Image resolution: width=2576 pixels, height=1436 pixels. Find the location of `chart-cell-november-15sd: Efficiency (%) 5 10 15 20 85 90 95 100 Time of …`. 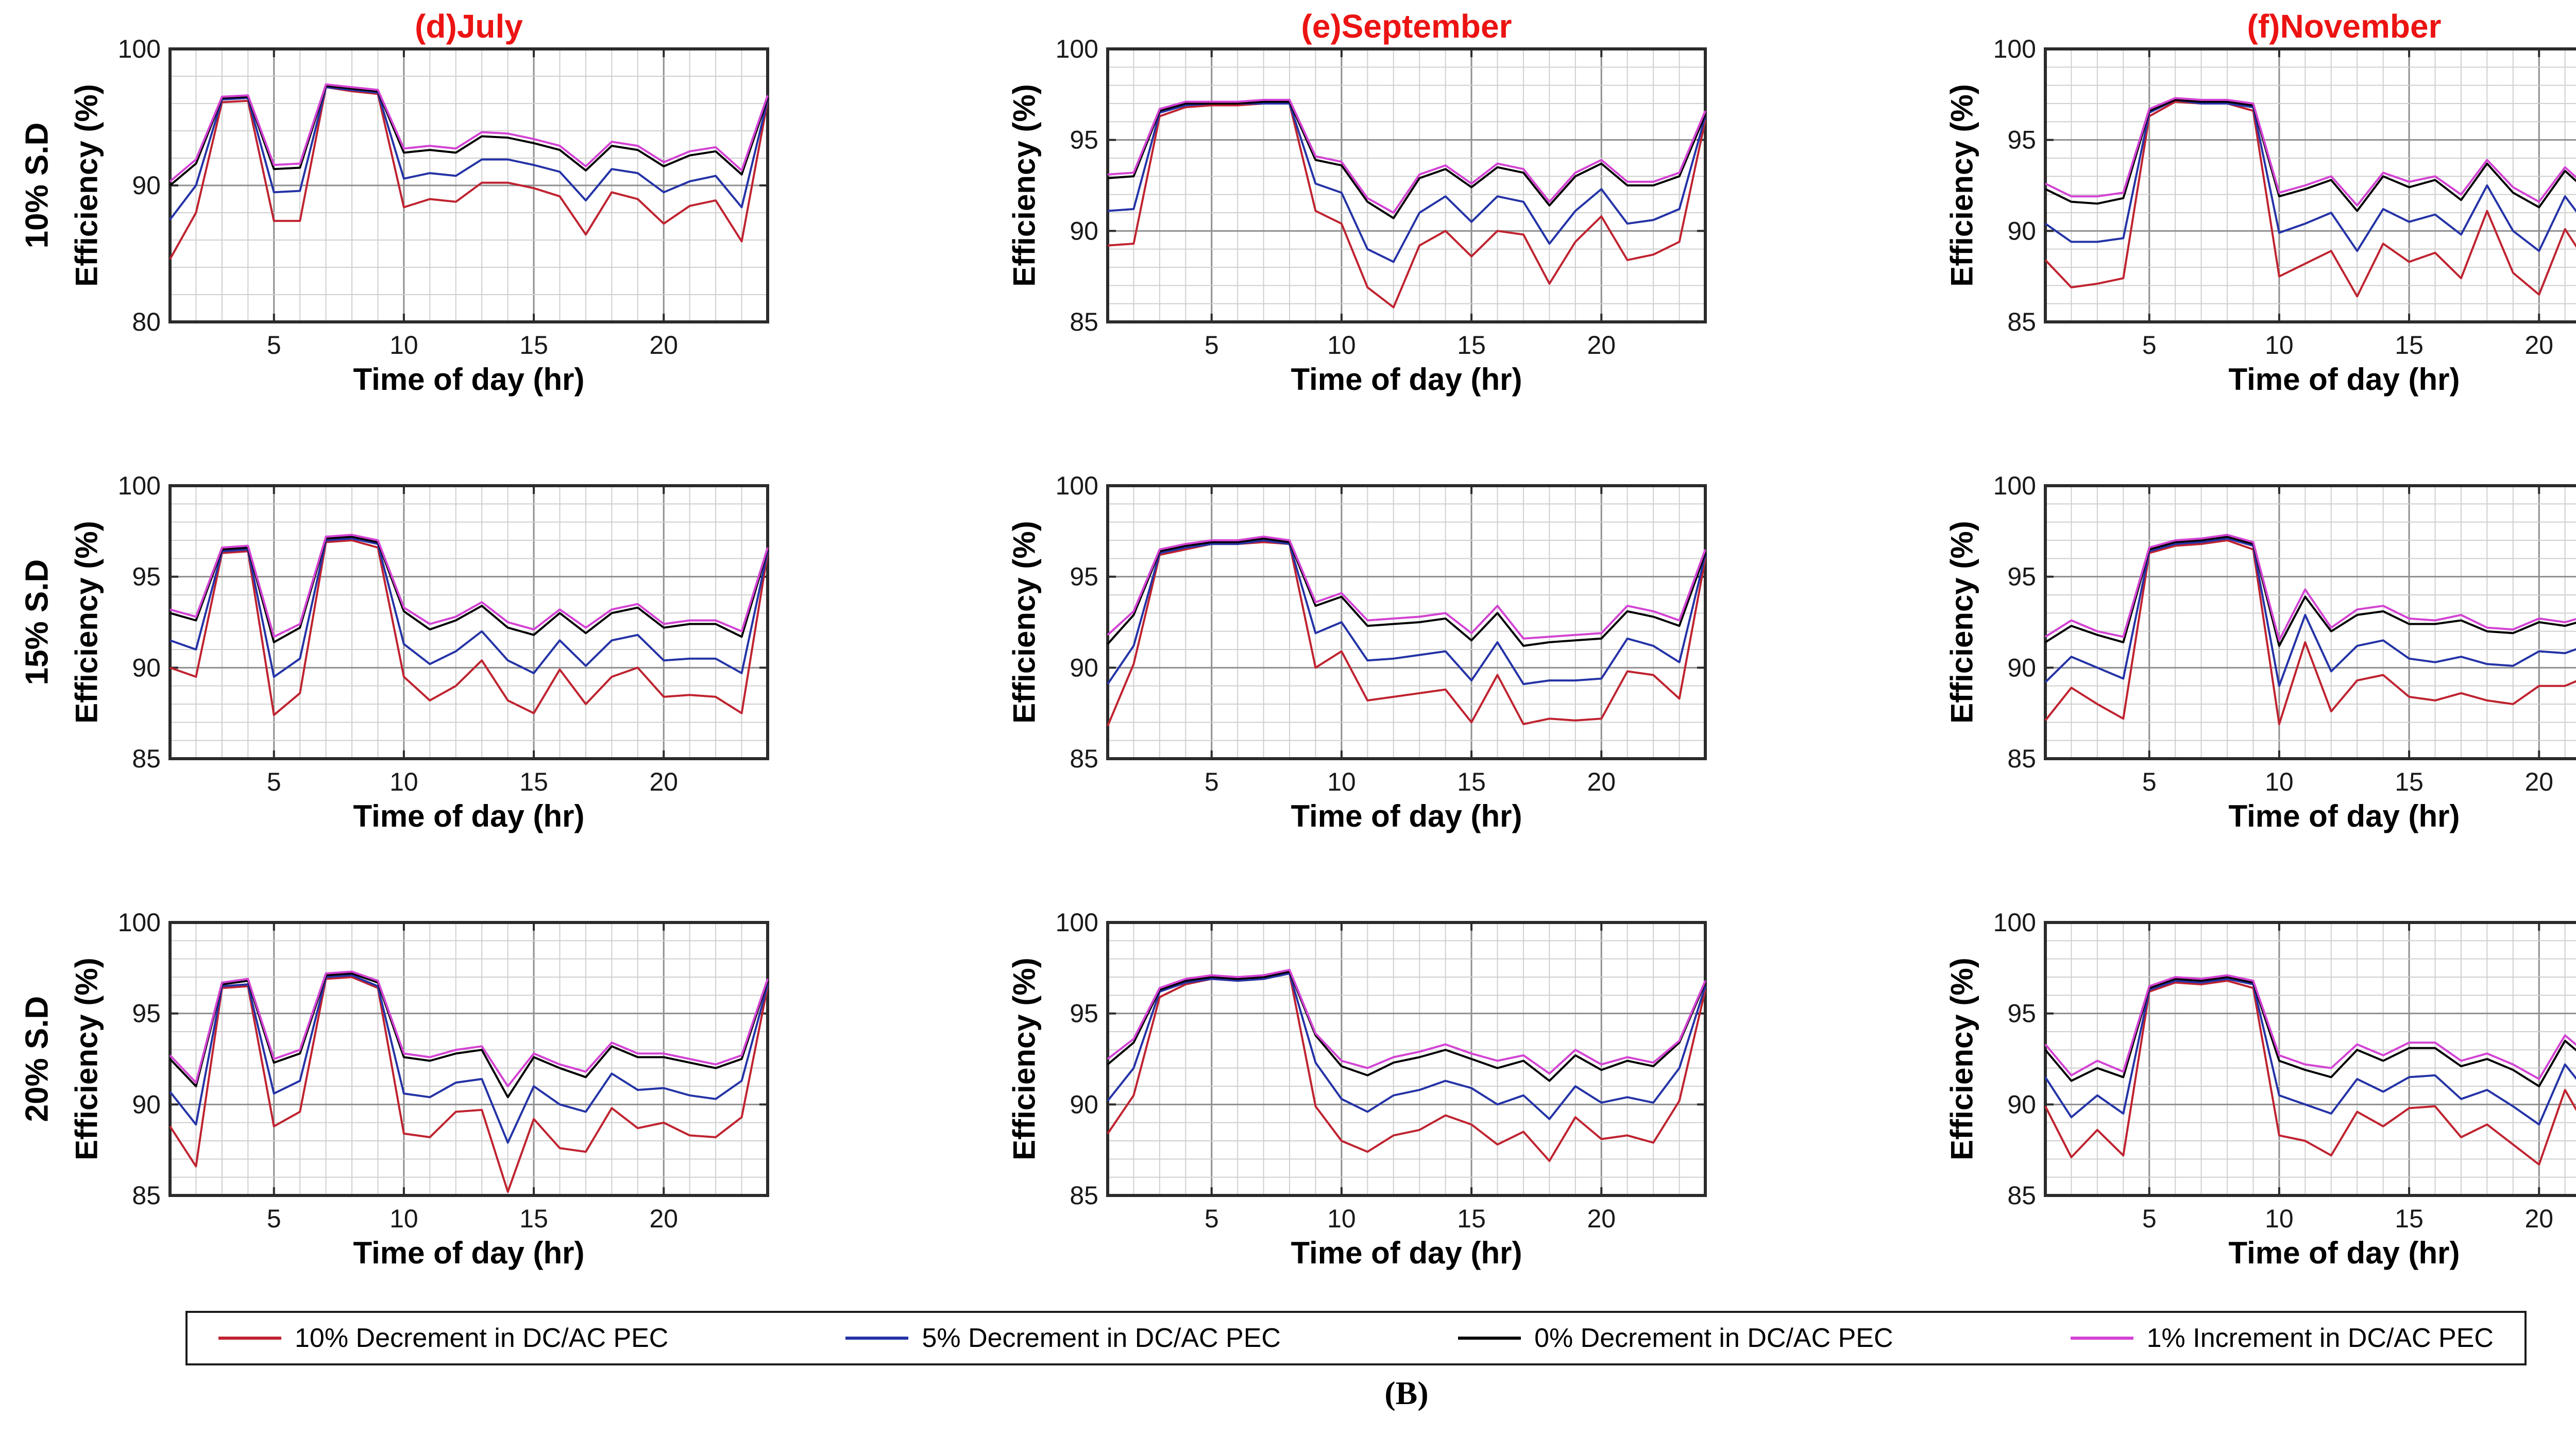

chart-cell-november-15sd: Efficiency (%) 5 10 15 20 85 90 95 100 Time of … is located at coordinates (2225, 655).